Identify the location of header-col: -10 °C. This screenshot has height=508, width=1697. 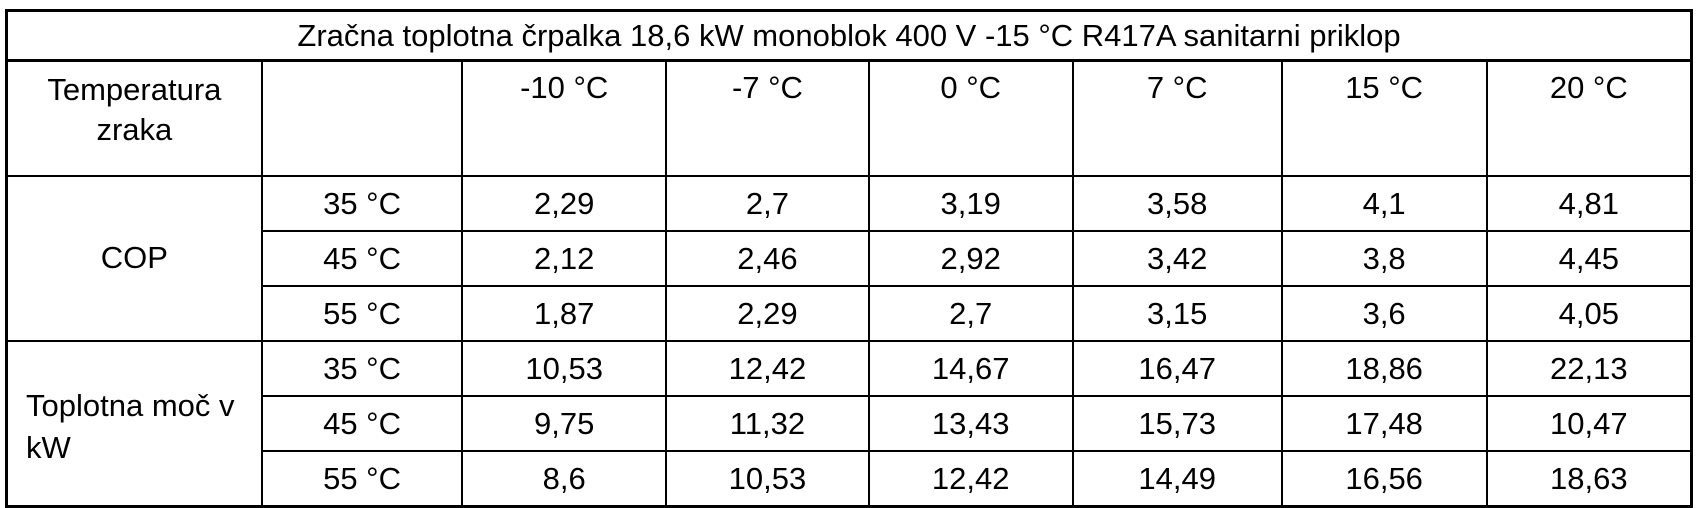
(564, 118).